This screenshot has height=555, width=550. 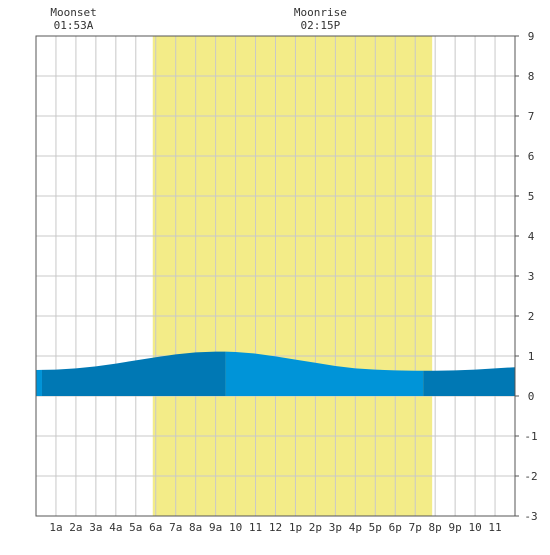 What do you see at coordinates (321, 25) in the screenshot?
I see `annotation-time: 02:15P` at bounding box center [321, 25].